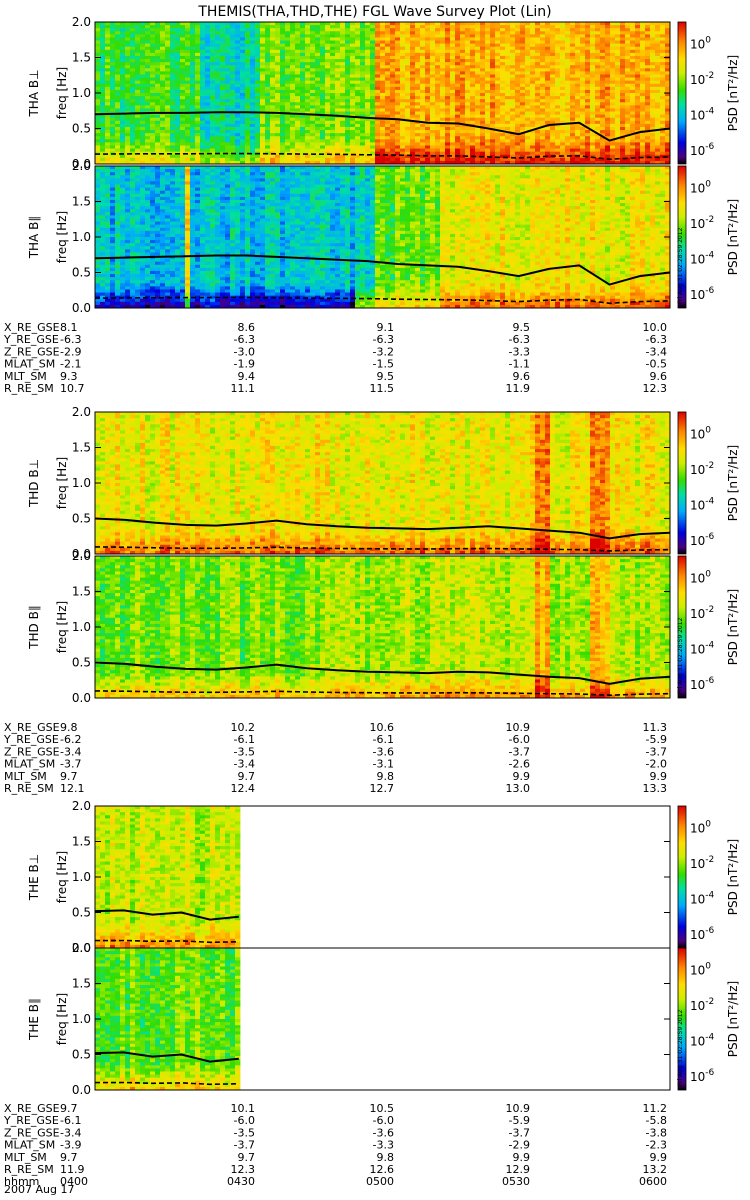 Image resolution: width=750 pixels, height=1200 pixels. What do you see at coordinates (386, 327) in the screenshot?
I see `ephemeris-value: 9.1` at bounding box center [386, 327].